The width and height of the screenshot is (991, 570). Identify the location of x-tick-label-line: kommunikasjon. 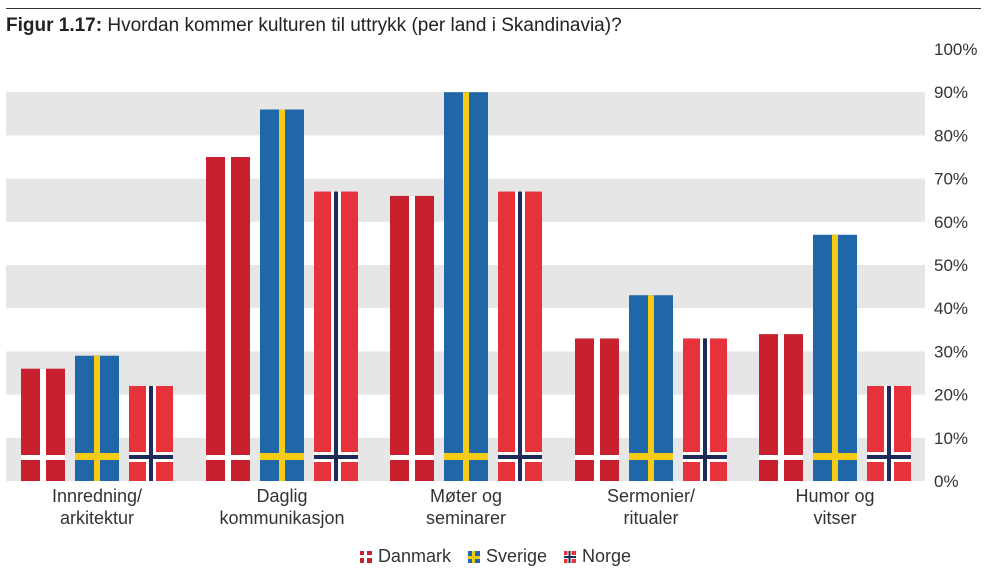
(281, 518).